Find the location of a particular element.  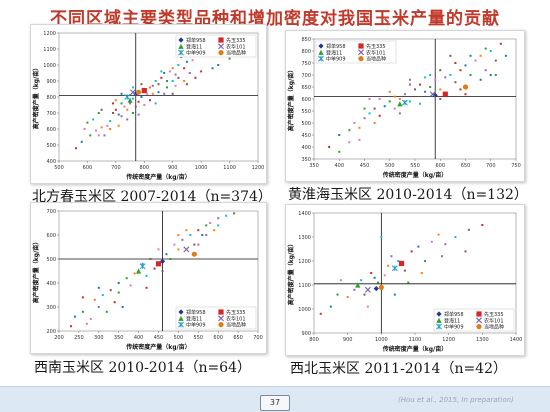

y-tick-label: 1100 is located at coordinates (49, 50).